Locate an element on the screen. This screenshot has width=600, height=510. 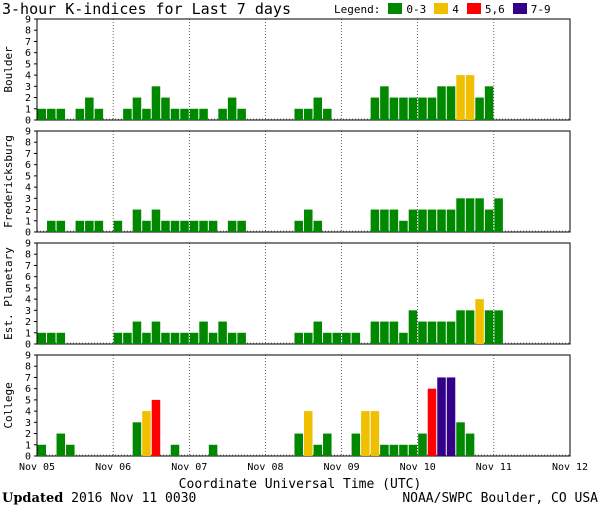
legend-label: Legend: is located at coordinates (357, 9).